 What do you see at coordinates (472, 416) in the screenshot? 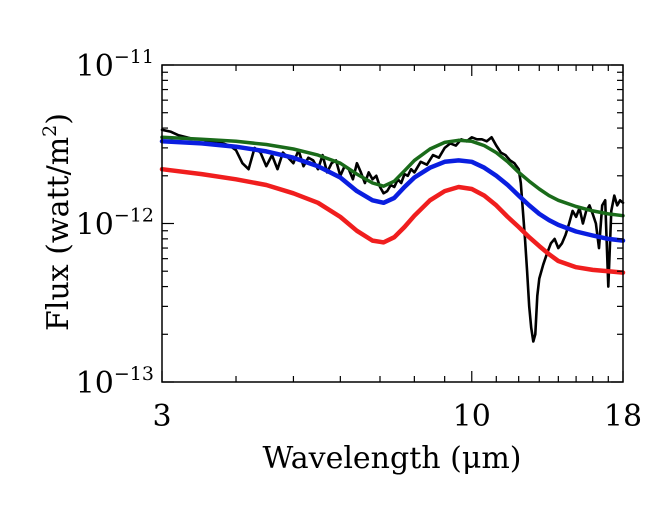
I see `x-tick-label: 10` at bounding box center [472, 416].